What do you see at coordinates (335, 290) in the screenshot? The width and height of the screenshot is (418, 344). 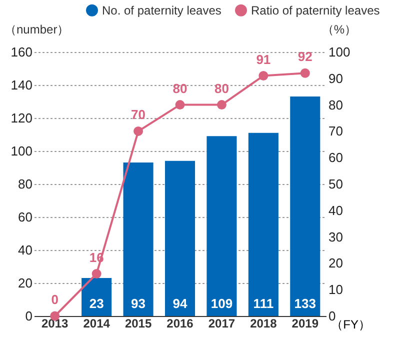 I see `y2-tick-label: 10` at bounding box center [335, 290].